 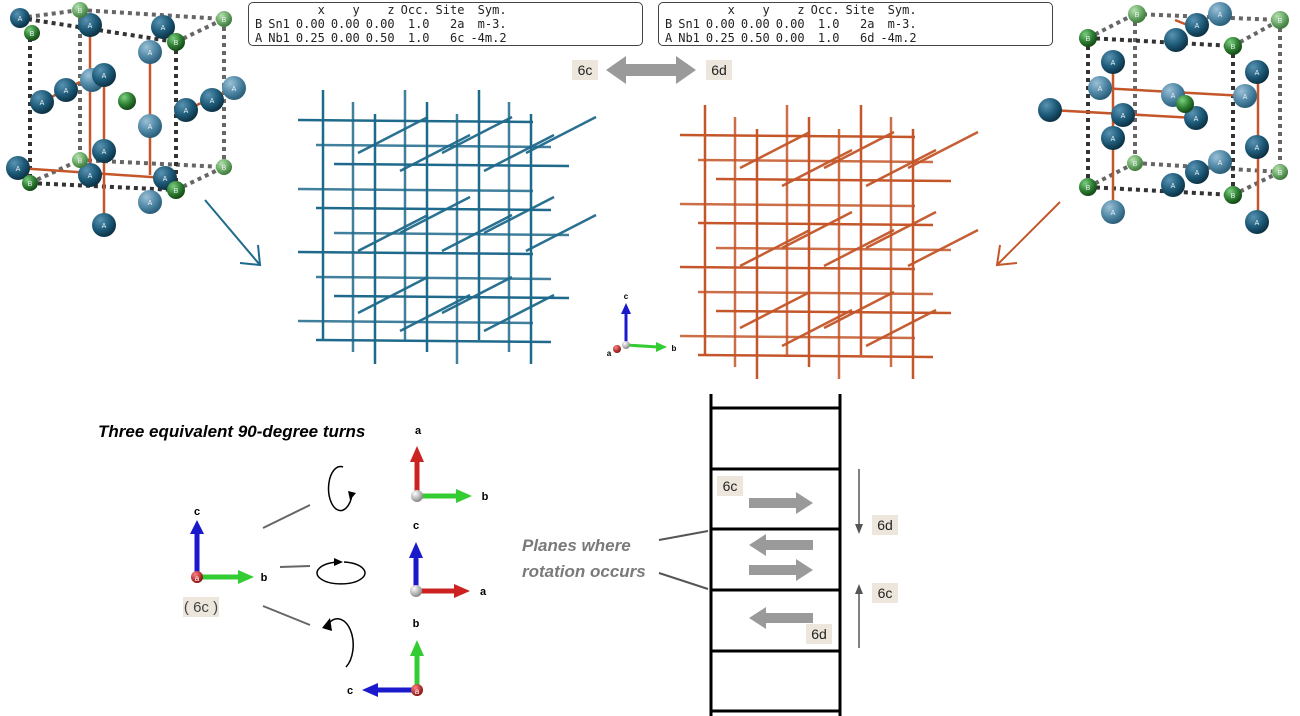 I want to click on table-row-cell: B, so click(x=669, y=24).